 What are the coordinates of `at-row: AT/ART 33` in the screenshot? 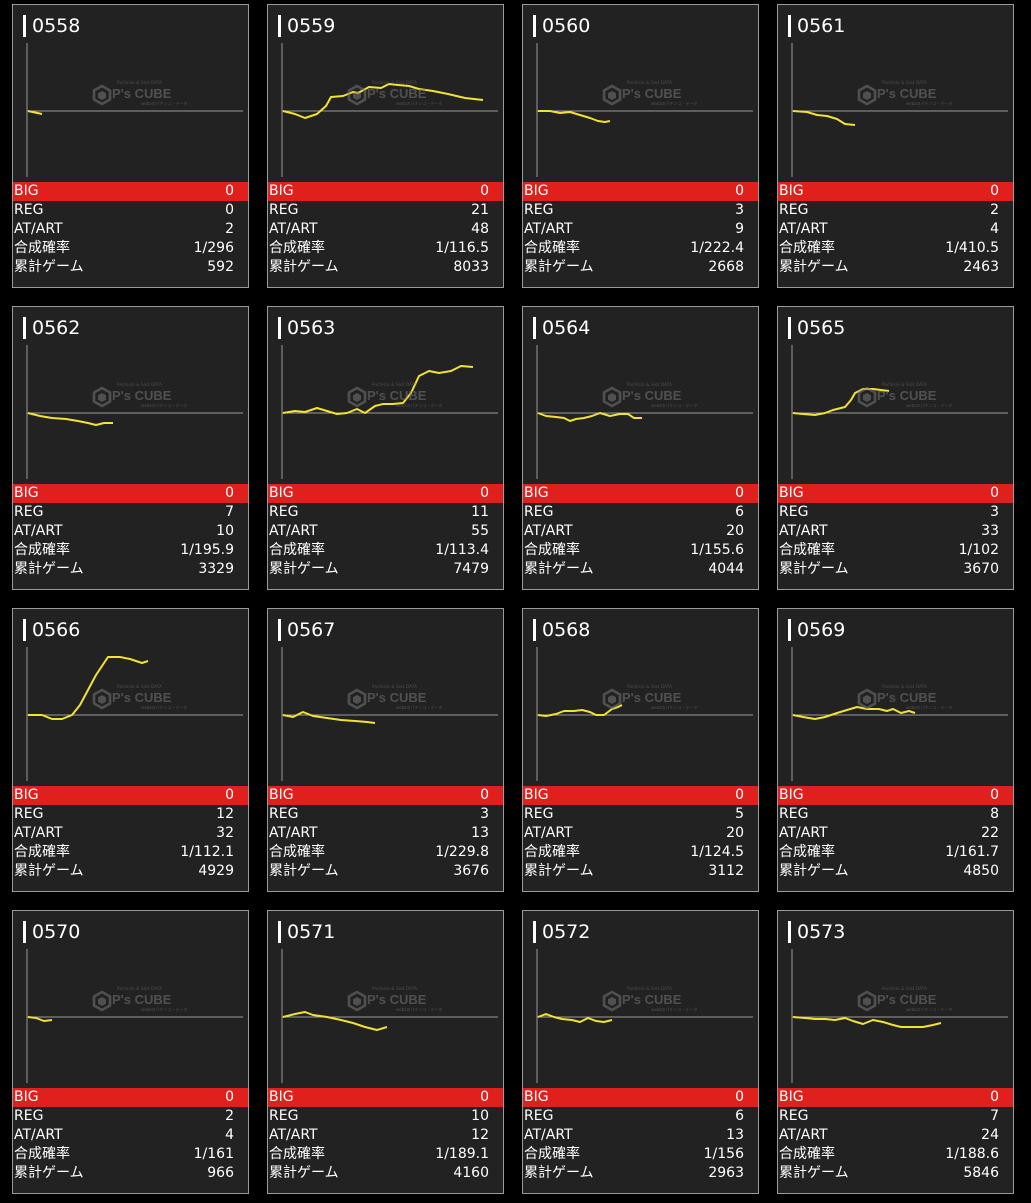 It's located at (895, 531).